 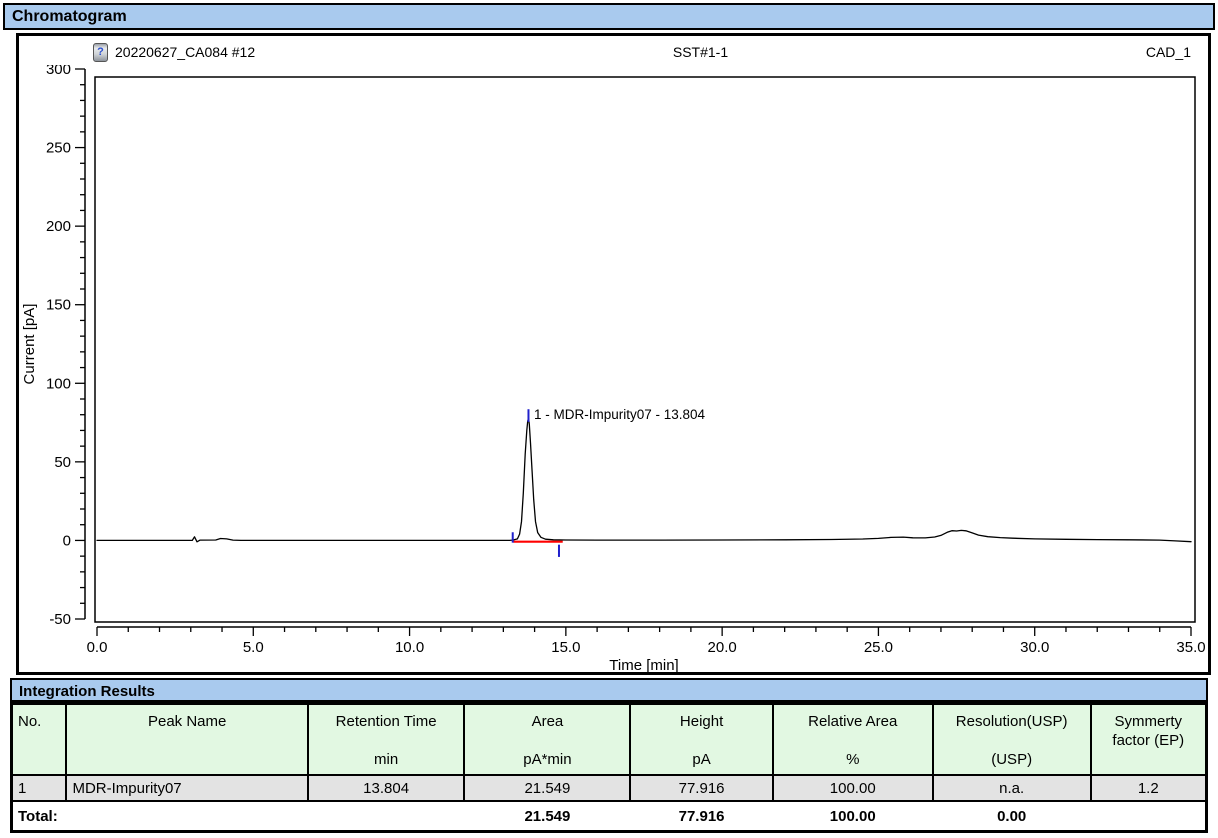 I want to click on cell-area: 21.549, so click(x=547, y=788).